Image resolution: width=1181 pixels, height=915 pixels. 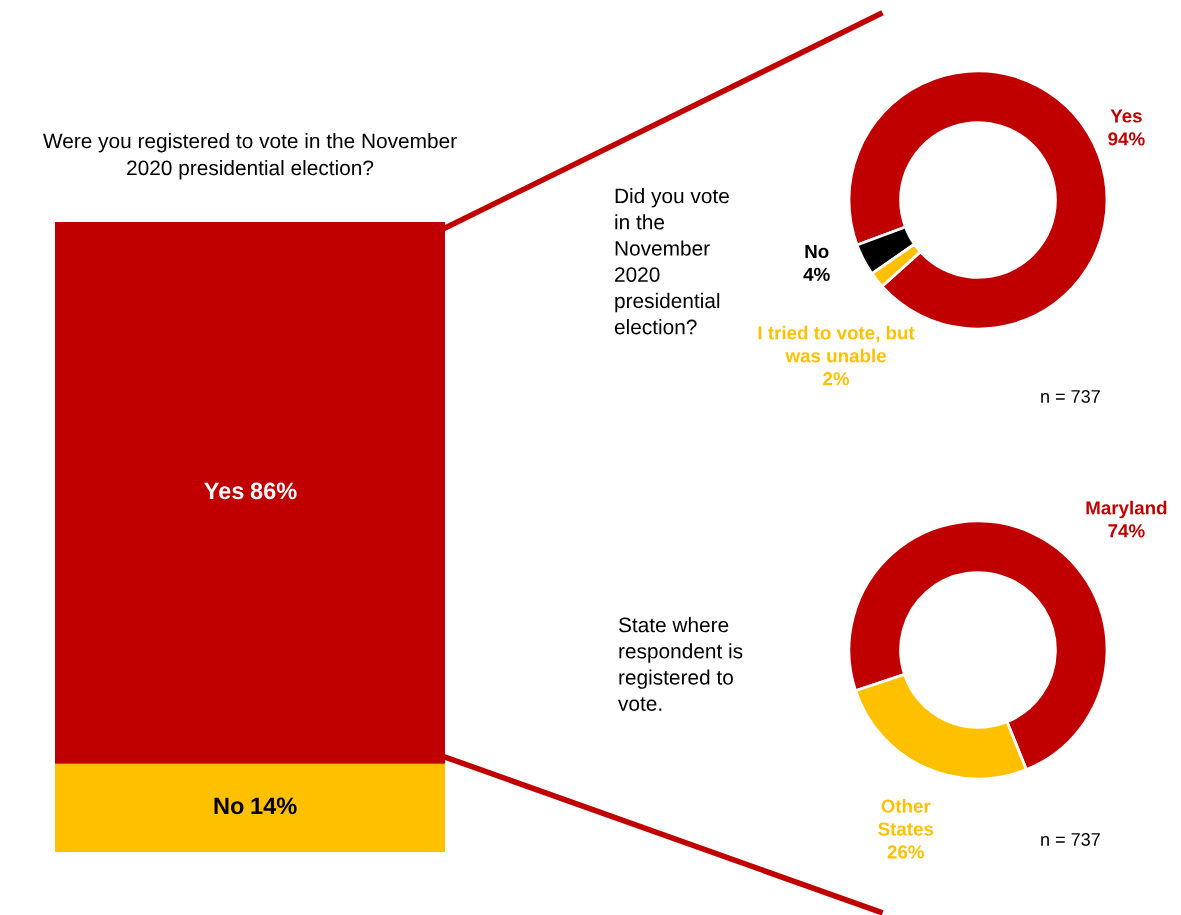 What do you see at coordinates (274, 806) in the screenshot?
I see `data-label: 14%` at bounding box center [274, 806].